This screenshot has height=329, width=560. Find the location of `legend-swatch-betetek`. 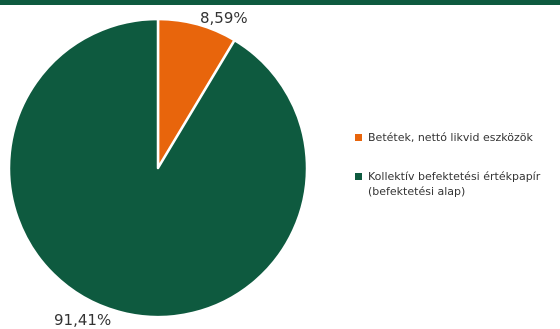

legend-swatch-betetek is located at coordinates (358, 137).